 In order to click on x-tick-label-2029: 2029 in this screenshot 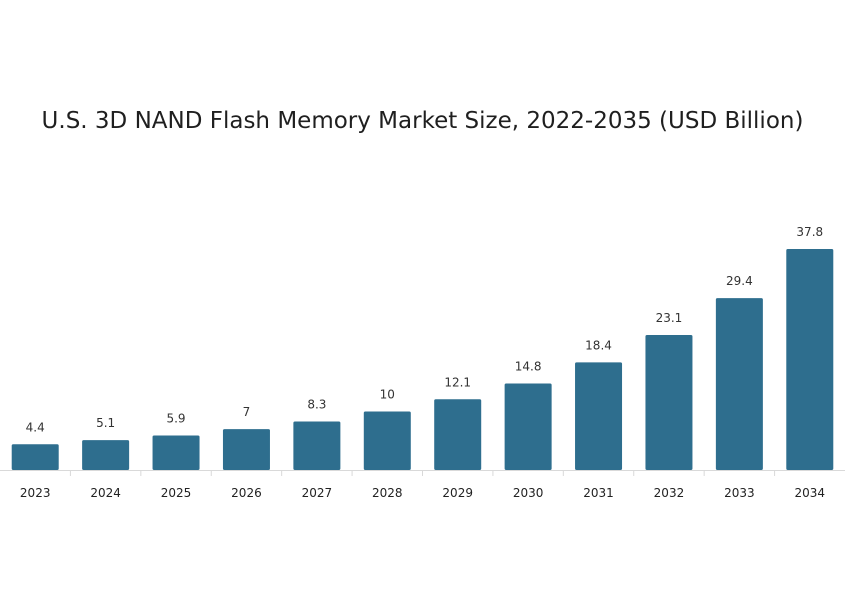, I will do `click(457, 493)`.